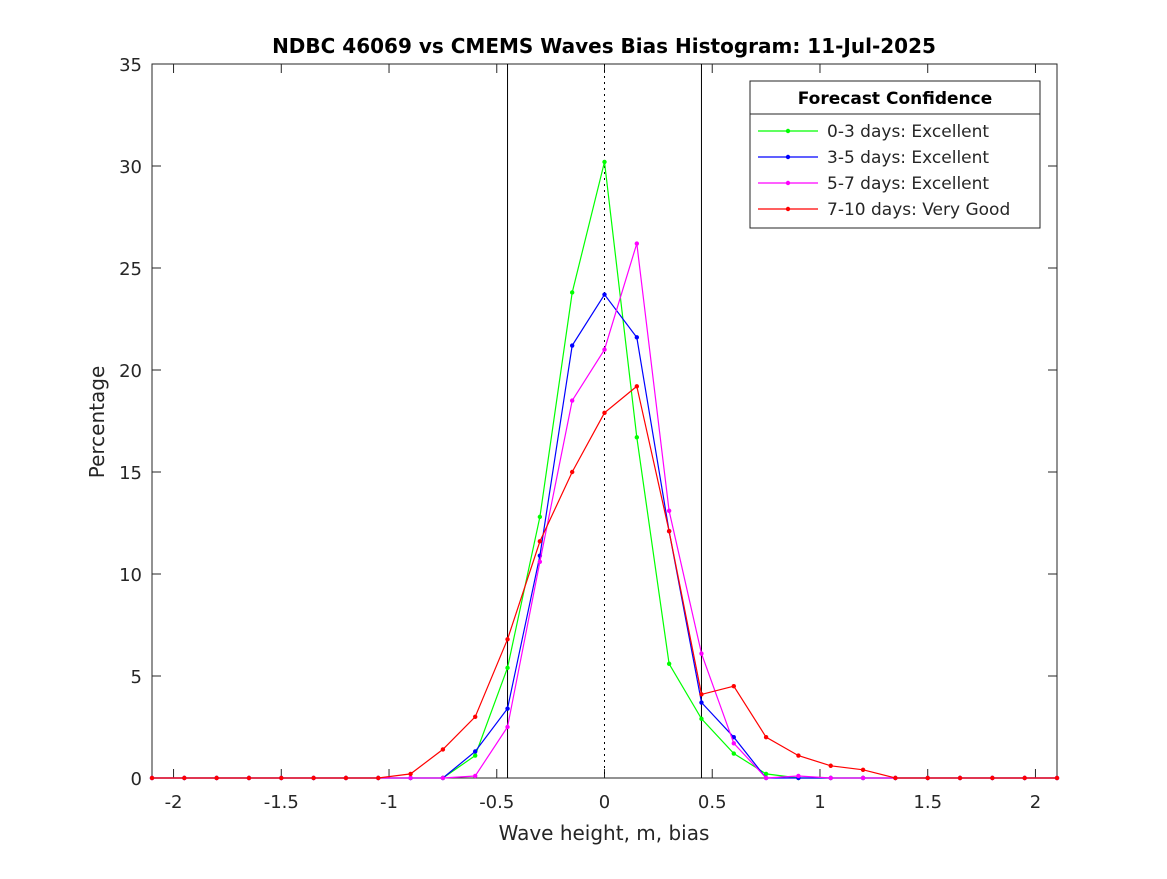 The height and width of the screenshot is (879, 1167). What do you see at coordinates (130, 473) in the screenshot?
I see `y-tick-label: 15` at bounding box center [130, 473].